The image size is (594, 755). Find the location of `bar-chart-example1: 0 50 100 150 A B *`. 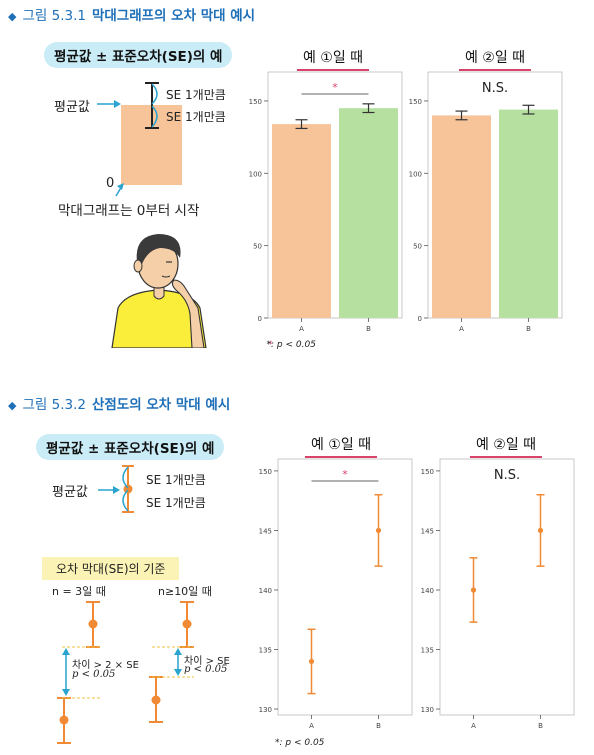

bar-chart-example1: 0 50 100 150 A B * is located at coordinates (326, 202).